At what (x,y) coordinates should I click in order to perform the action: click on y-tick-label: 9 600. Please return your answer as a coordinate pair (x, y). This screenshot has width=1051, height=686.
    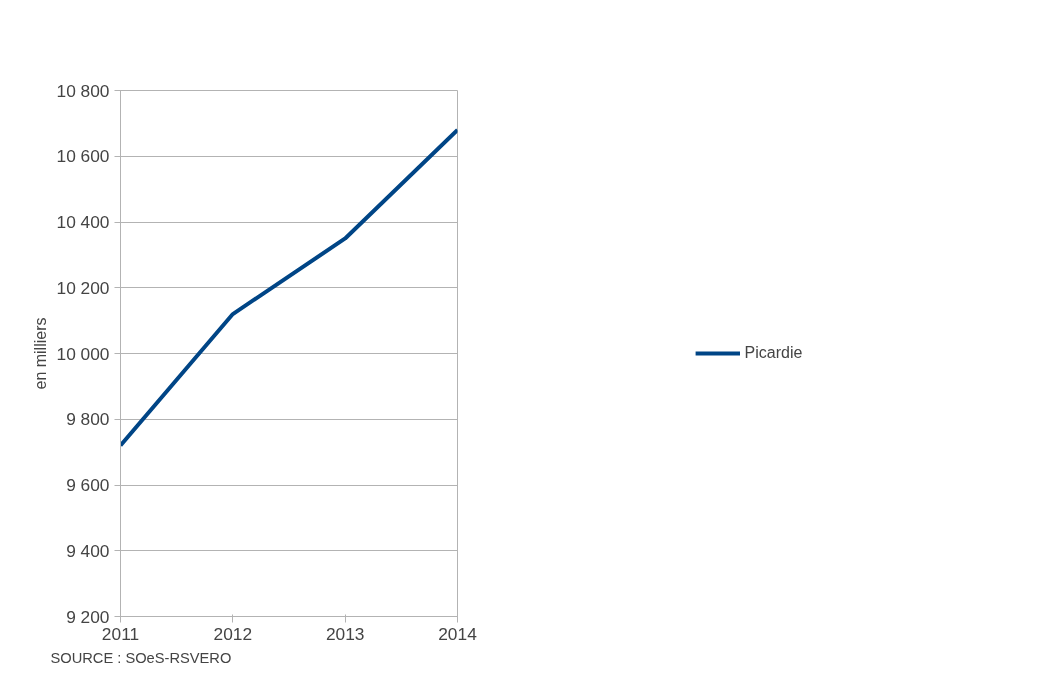
    Looking at the image, I should click on (88, 485).